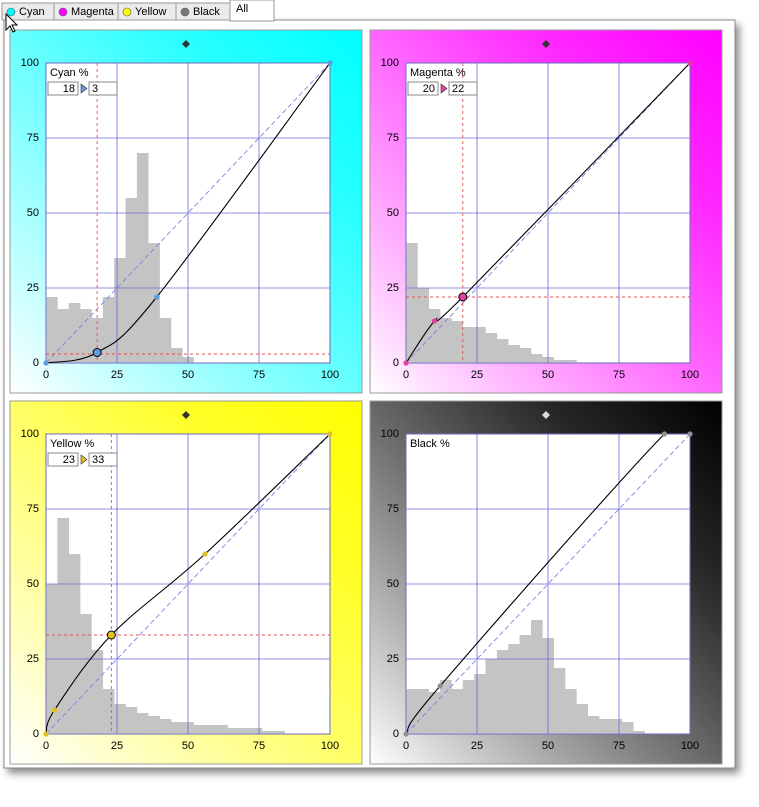 Image resolution: width=759 pixels, height=807 pixels. Describe the element at coordinates (95, 89) in the screenshot. I see `output-value: 3` at that location.